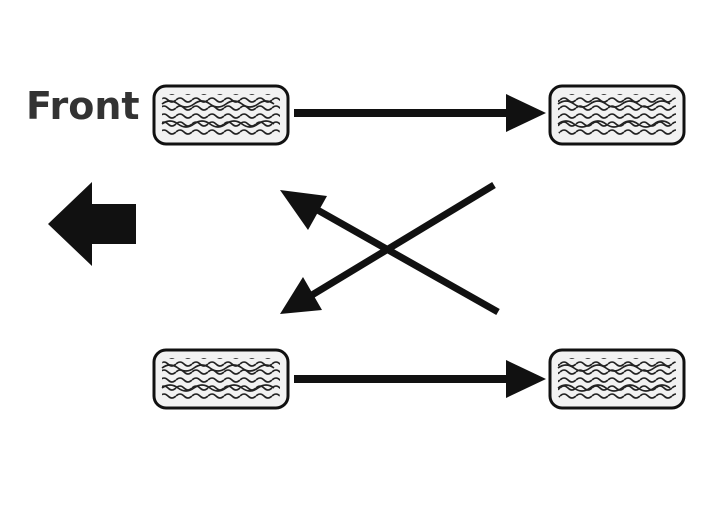 The width and height of the screenshot is (727, 508). Describe the element at coordinates (83, 106) in the screenshot. I see `front-label: Front` at that location.